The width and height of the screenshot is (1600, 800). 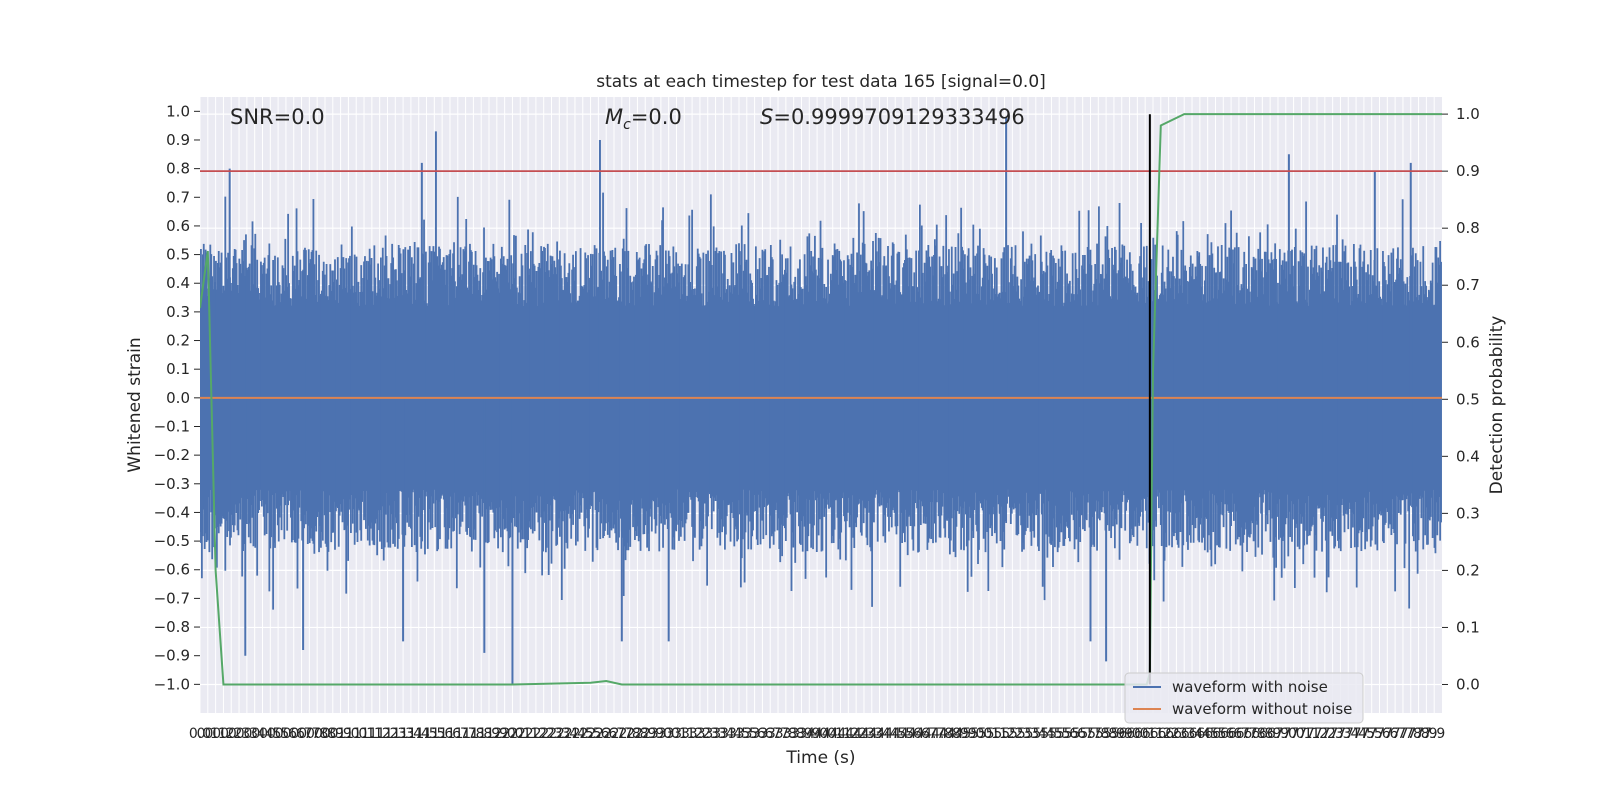 What do you see at coordinates (1325, 734) in the screenshot?
I see `x-tick-label: 7.2` at bounding box center [1325, 734].